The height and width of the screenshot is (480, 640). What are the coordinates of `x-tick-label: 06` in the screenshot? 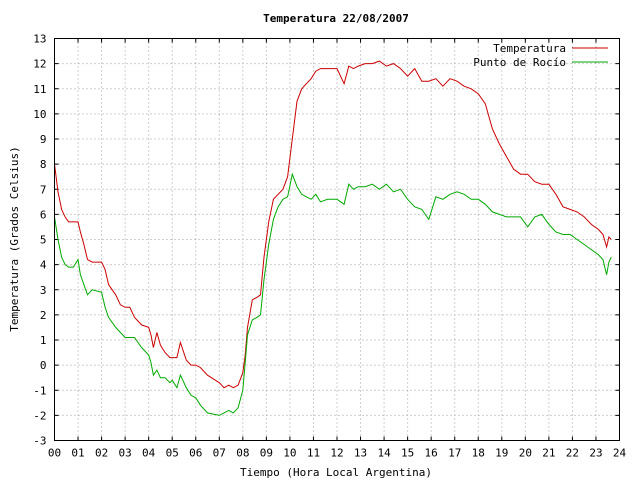 It's located at (195, 453).